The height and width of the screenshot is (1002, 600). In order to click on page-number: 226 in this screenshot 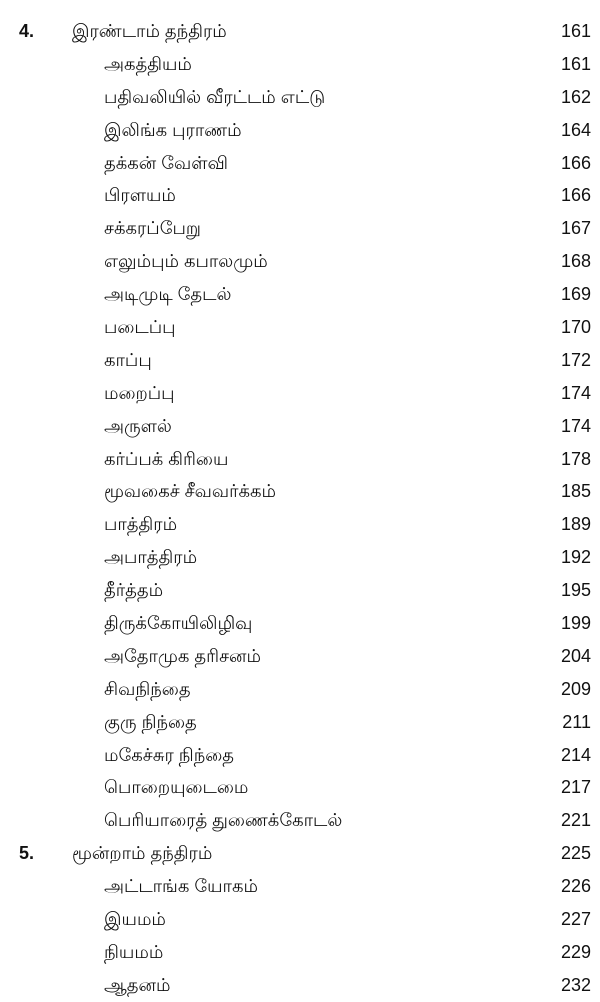, I will do `click(575, 886)`.